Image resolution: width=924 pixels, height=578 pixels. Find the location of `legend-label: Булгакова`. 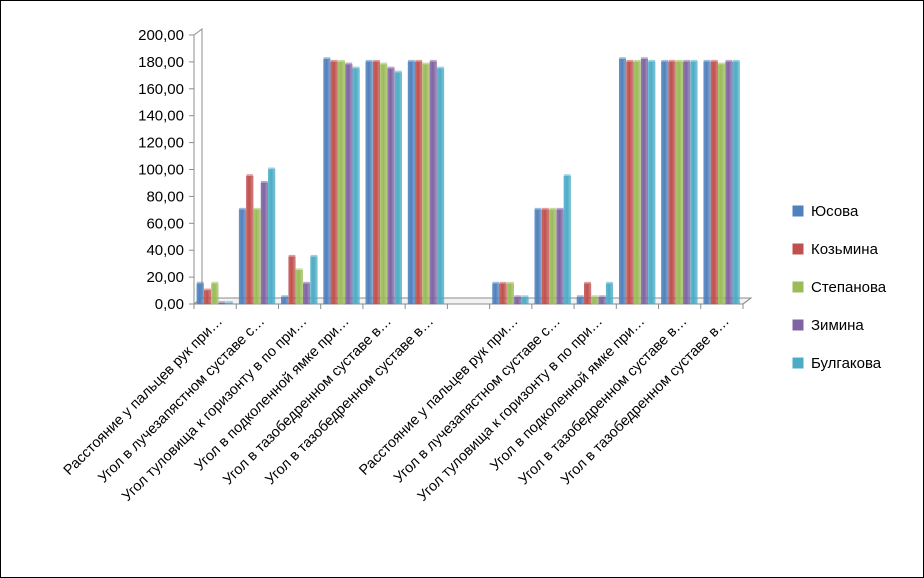

legend-label: Булгакова is located at coordinates (846, 363).